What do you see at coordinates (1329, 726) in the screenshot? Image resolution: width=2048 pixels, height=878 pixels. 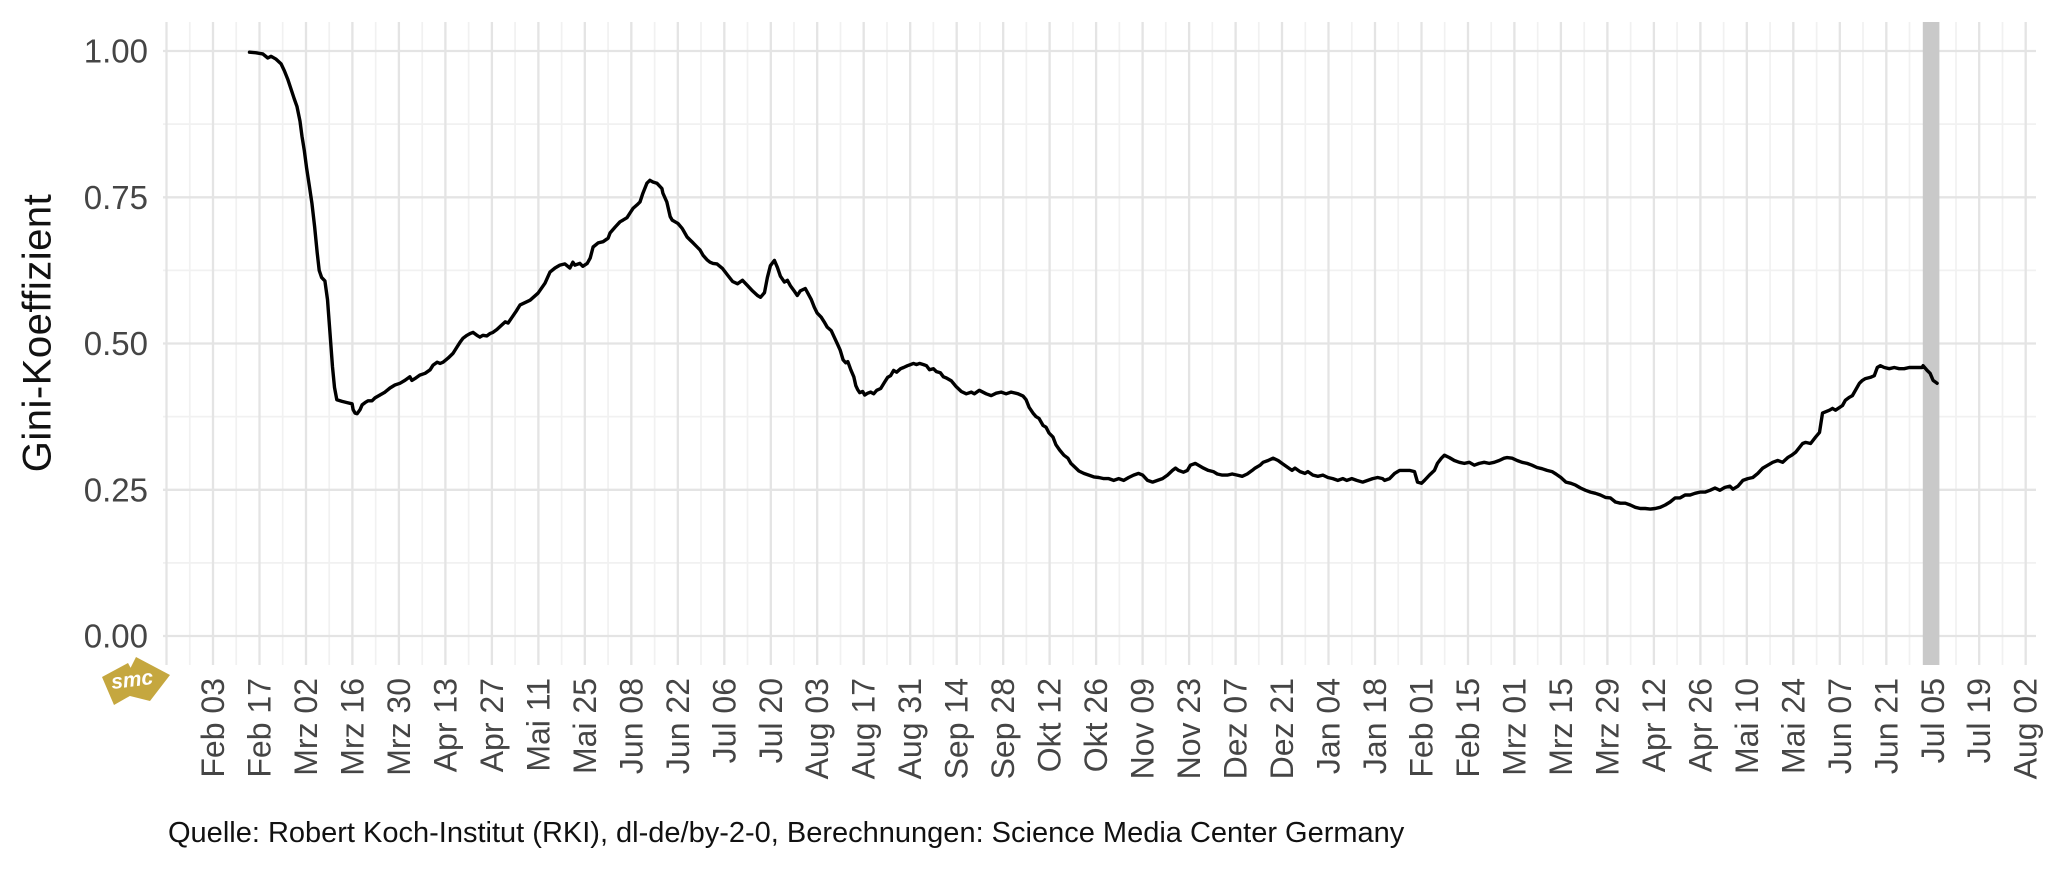 I see `x-tick-label: Jan 04` at bounding box center [1329, 726].